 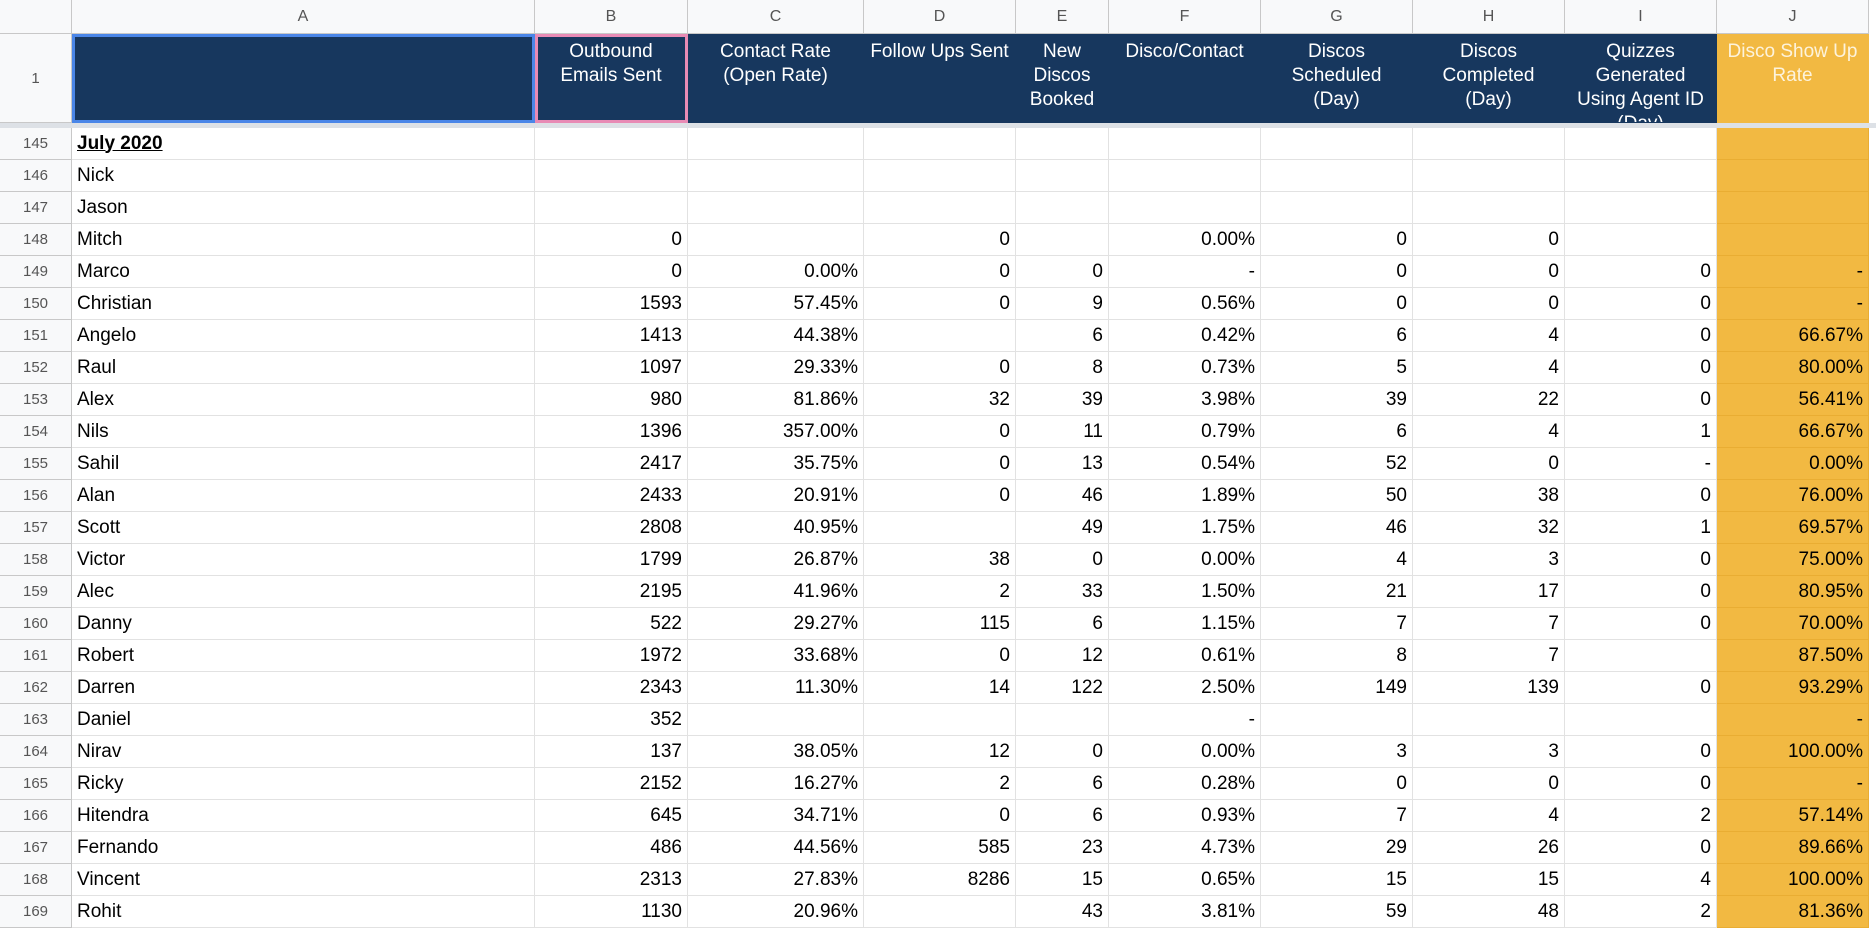 I want to click on cell: 486, so click(x=611, y=848).